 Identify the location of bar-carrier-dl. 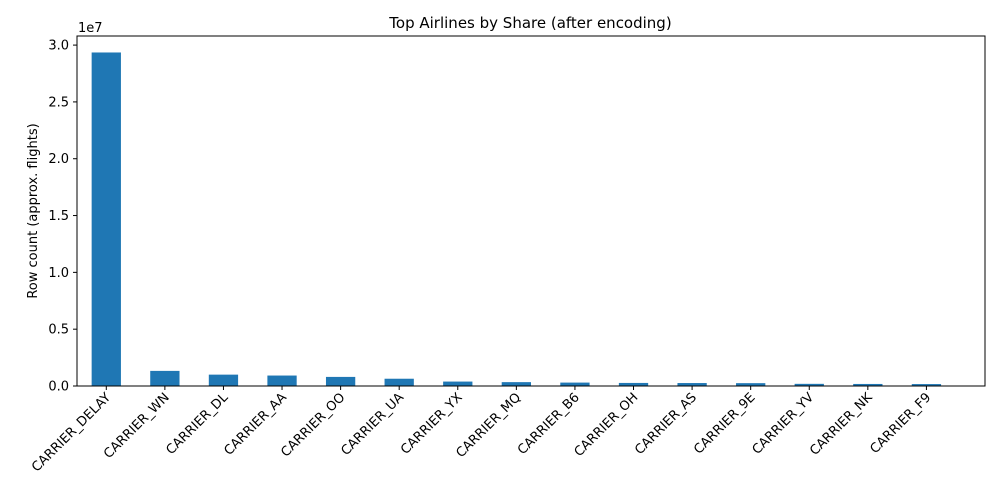
(223, 380).